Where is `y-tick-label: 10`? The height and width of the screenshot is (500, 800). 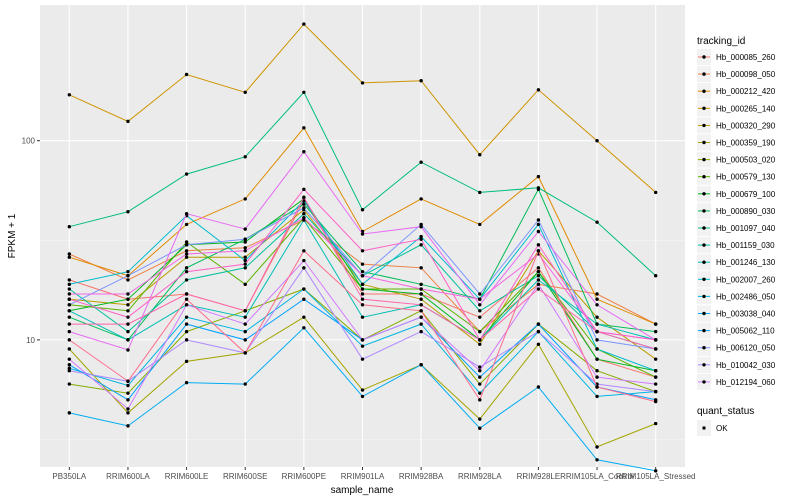 y-tick-label: 10 is located at coordinates (30, 340).